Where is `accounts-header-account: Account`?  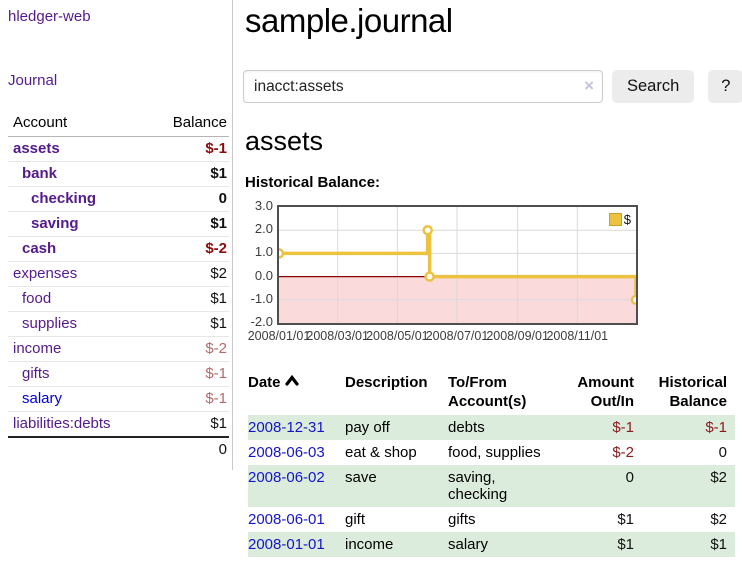 accounts-header-account: Account is located at coordinates (78, 123).